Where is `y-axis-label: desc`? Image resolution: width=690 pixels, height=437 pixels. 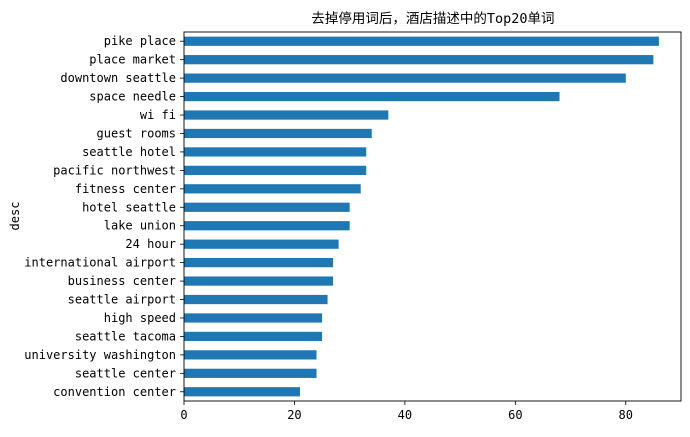 y-axis-label: desc is located at coordinates (15, 216).